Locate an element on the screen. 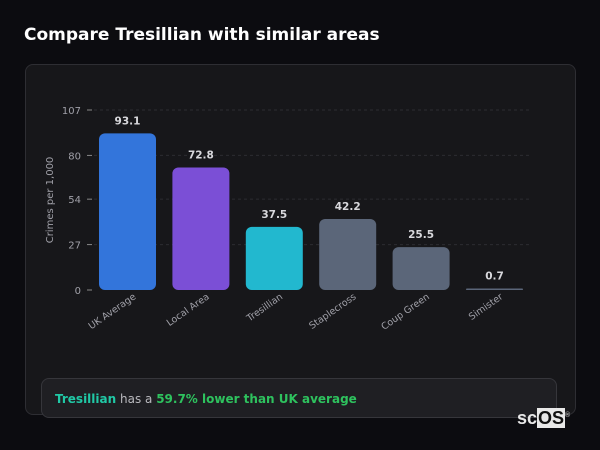 This screenshot has width=600, height=450. data-label: 25.5 is located at coordinates (421, 235).